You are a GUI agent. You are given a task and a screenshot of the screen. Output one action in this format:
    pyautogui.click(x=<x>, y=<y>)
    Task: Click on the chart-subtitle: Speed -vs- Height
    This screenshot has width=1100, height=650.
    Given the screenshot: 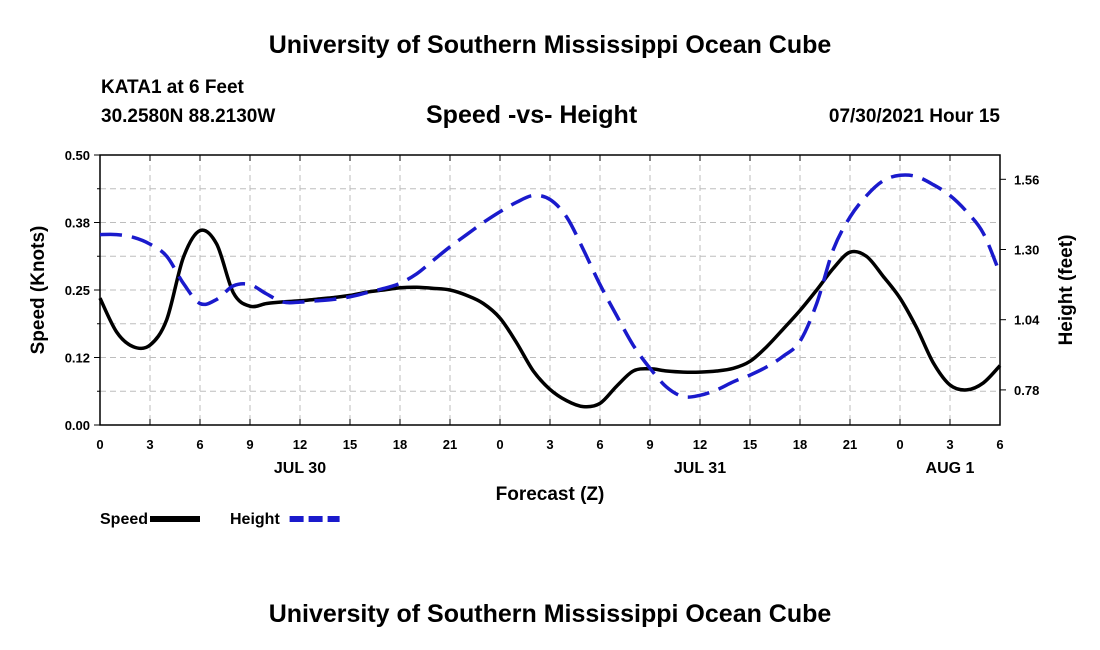 What is the action you would take?
    pyautogui.click(x=532, y=115)
    